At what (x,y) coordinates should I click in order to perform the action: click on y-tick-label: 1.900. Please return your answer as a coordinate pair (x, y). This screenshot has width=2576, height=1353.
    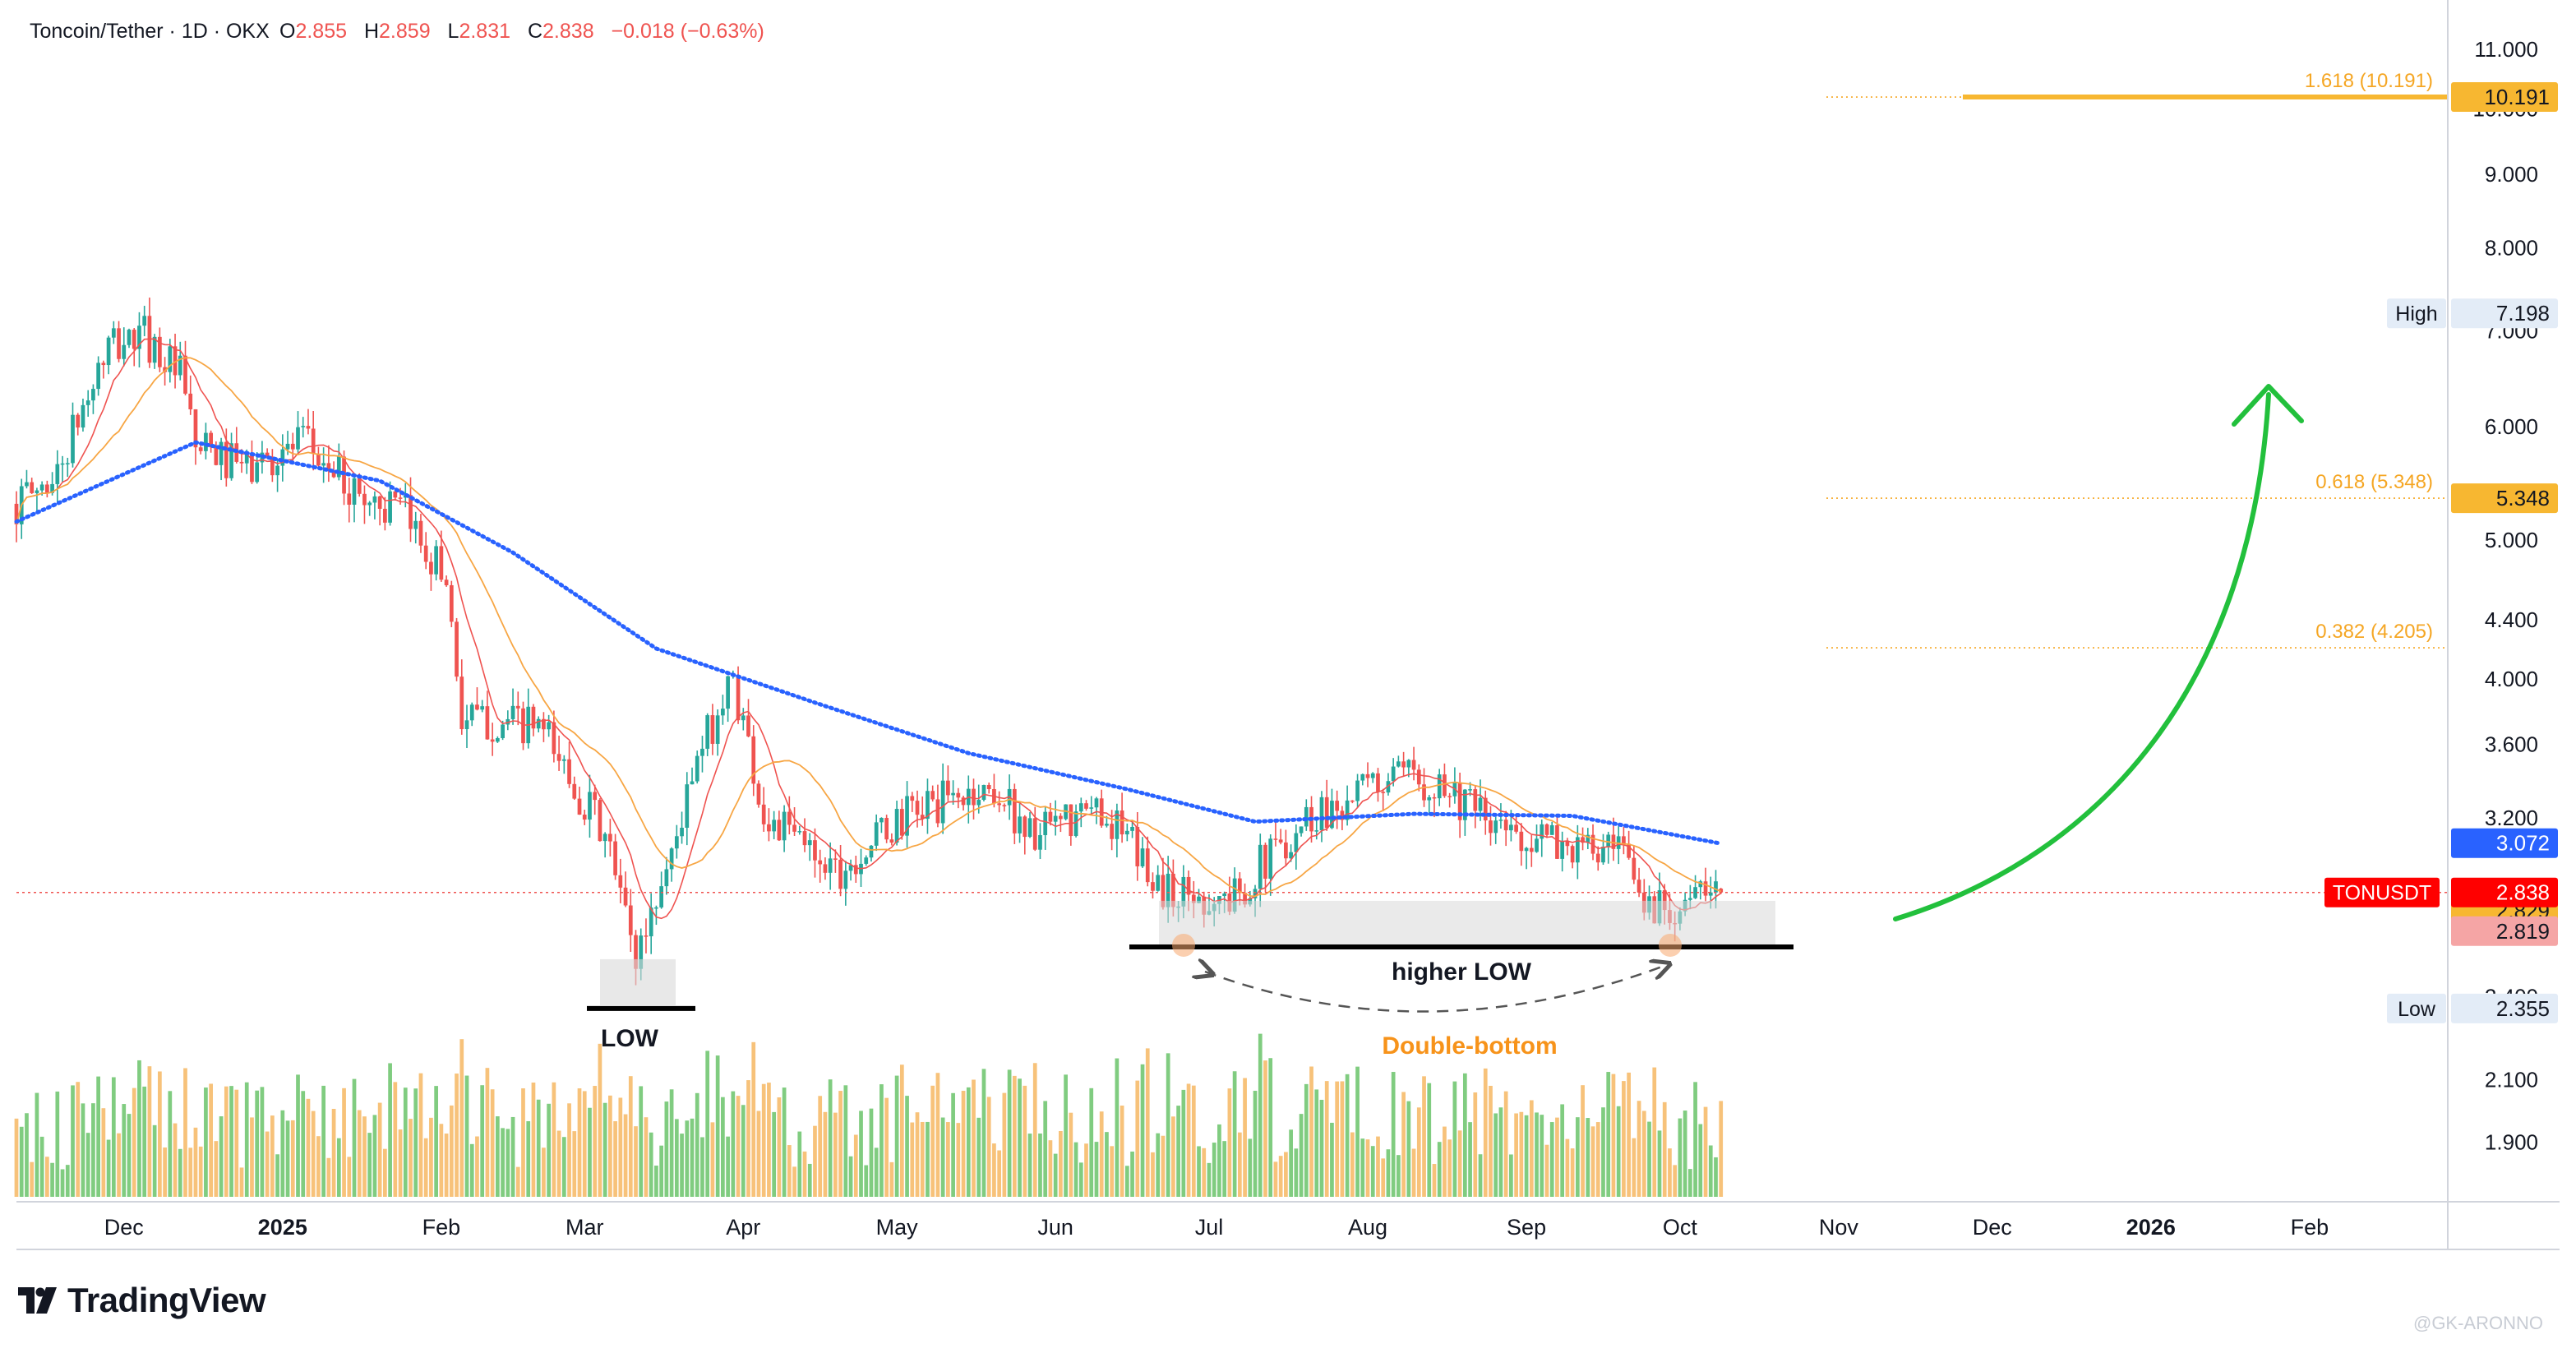
    Looking at the image, I should click on (2512, 1141).